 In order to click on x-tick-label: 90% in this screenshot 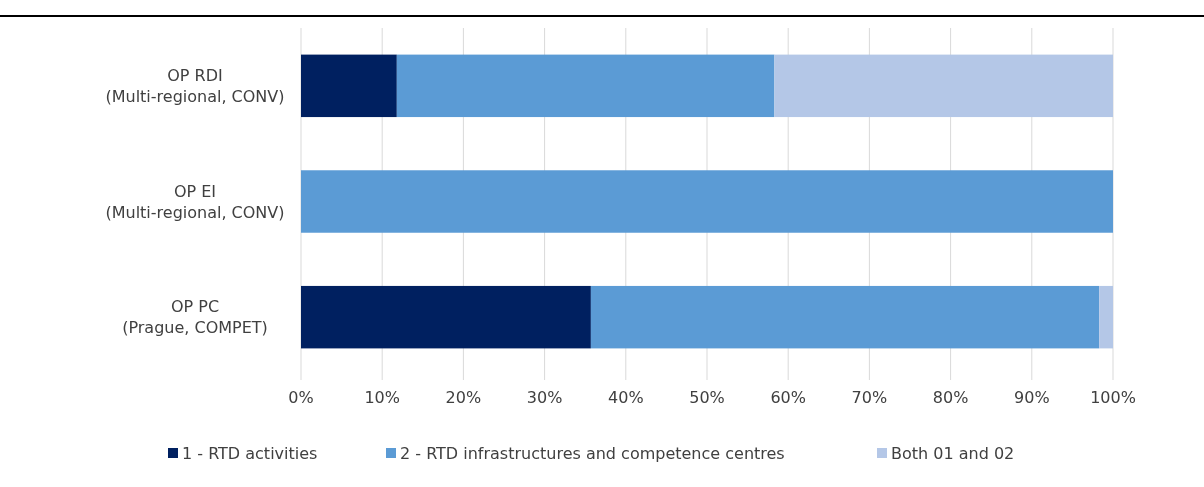, I will do `click(1032, 397)`.